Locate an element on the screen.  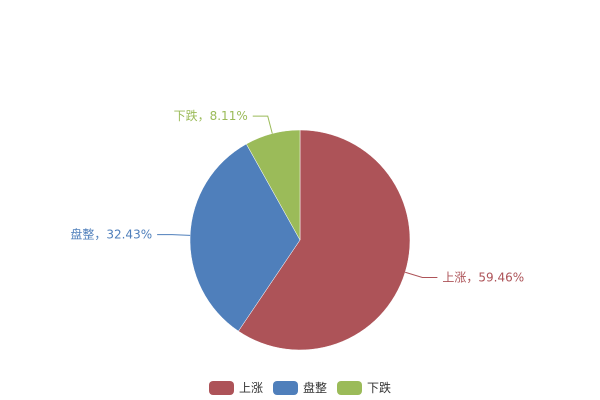
legend-label: 盘整 is located at coordinates (314, 388).